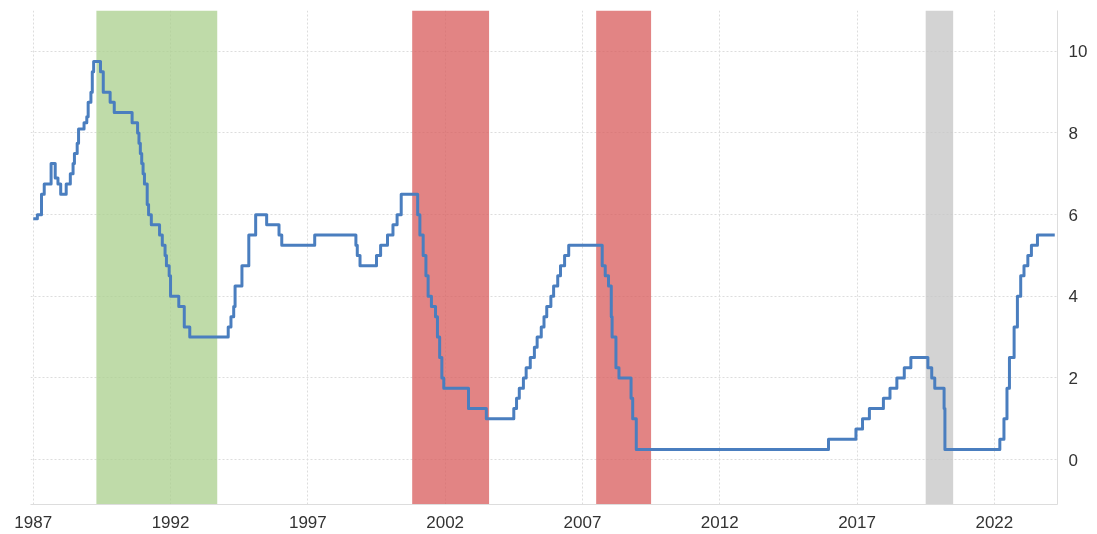 The height and width of the screenshot is (534, 1097). I want to click on y-tick-label: 8, so click(1073, 133).